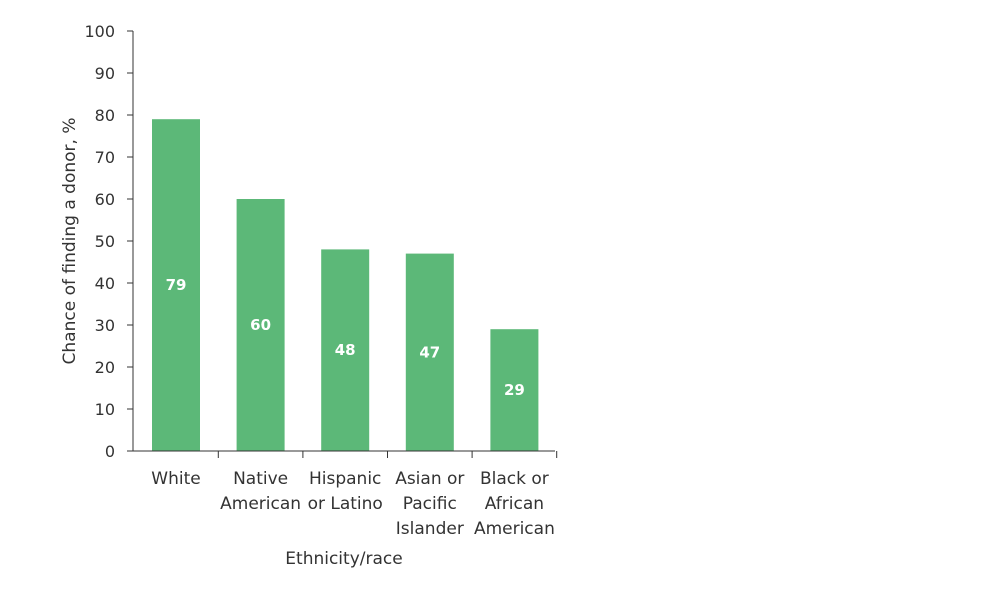 The image size is (1000, 593). Describe the element at coordinates (105, 157) in the screenshot. I see `y-tick-label: 70` at that location.